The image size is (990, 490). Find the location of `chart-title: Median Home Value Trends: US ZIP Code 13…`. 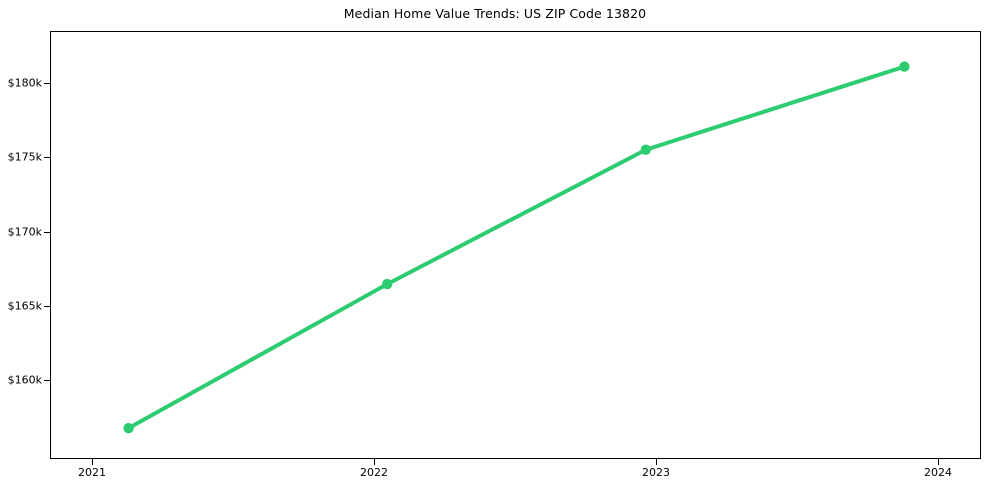

chart-title: Median Home Value Trends: US ZIP Code 13… is located at coordinates (495, 13).